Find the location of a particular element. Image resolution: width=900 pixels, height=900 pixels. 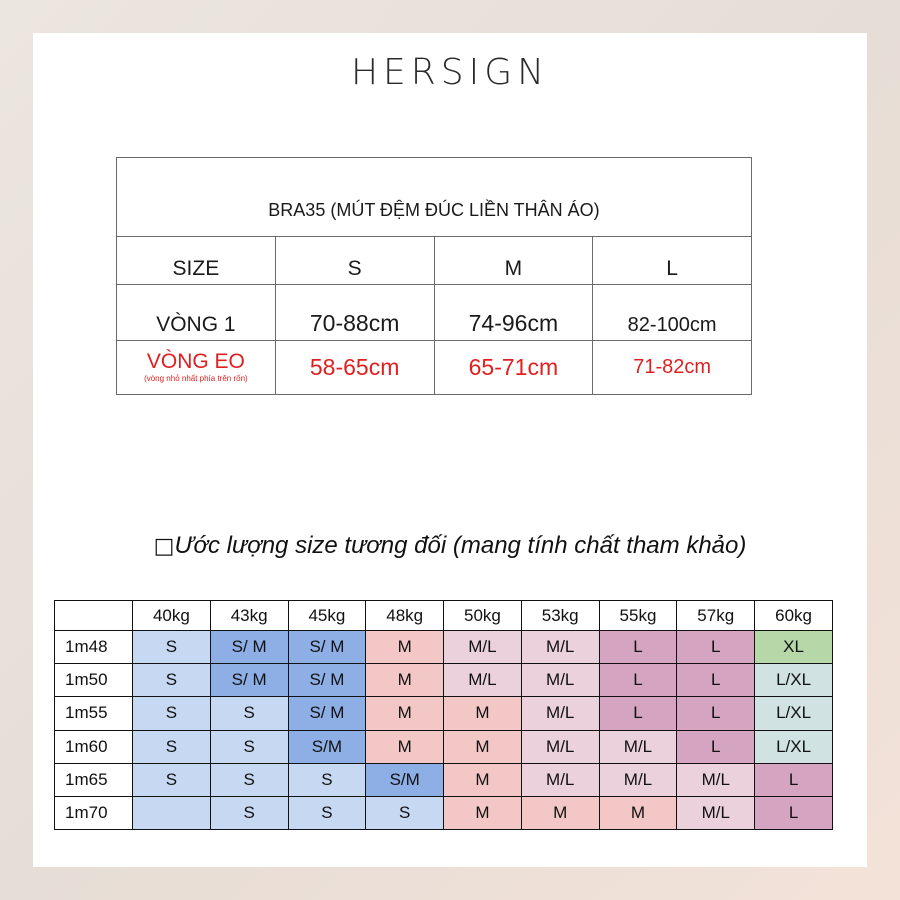

size-cell is located at coordinates (171, 813).